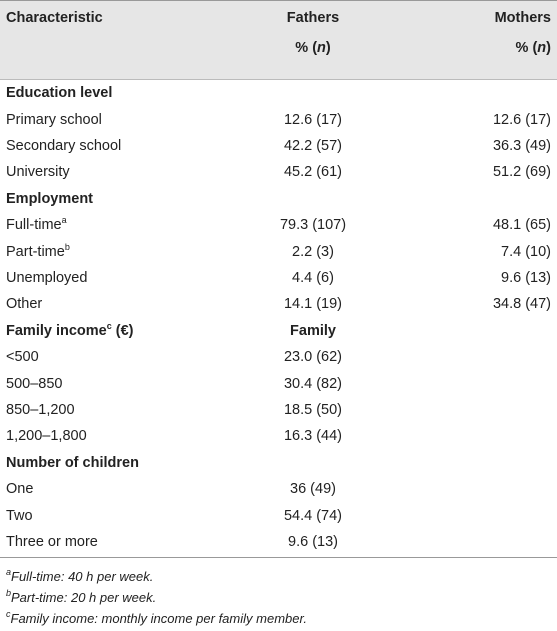 The image size is (557, 631). I want to click on row-label-text: 850–1,200, so click(40, 410).